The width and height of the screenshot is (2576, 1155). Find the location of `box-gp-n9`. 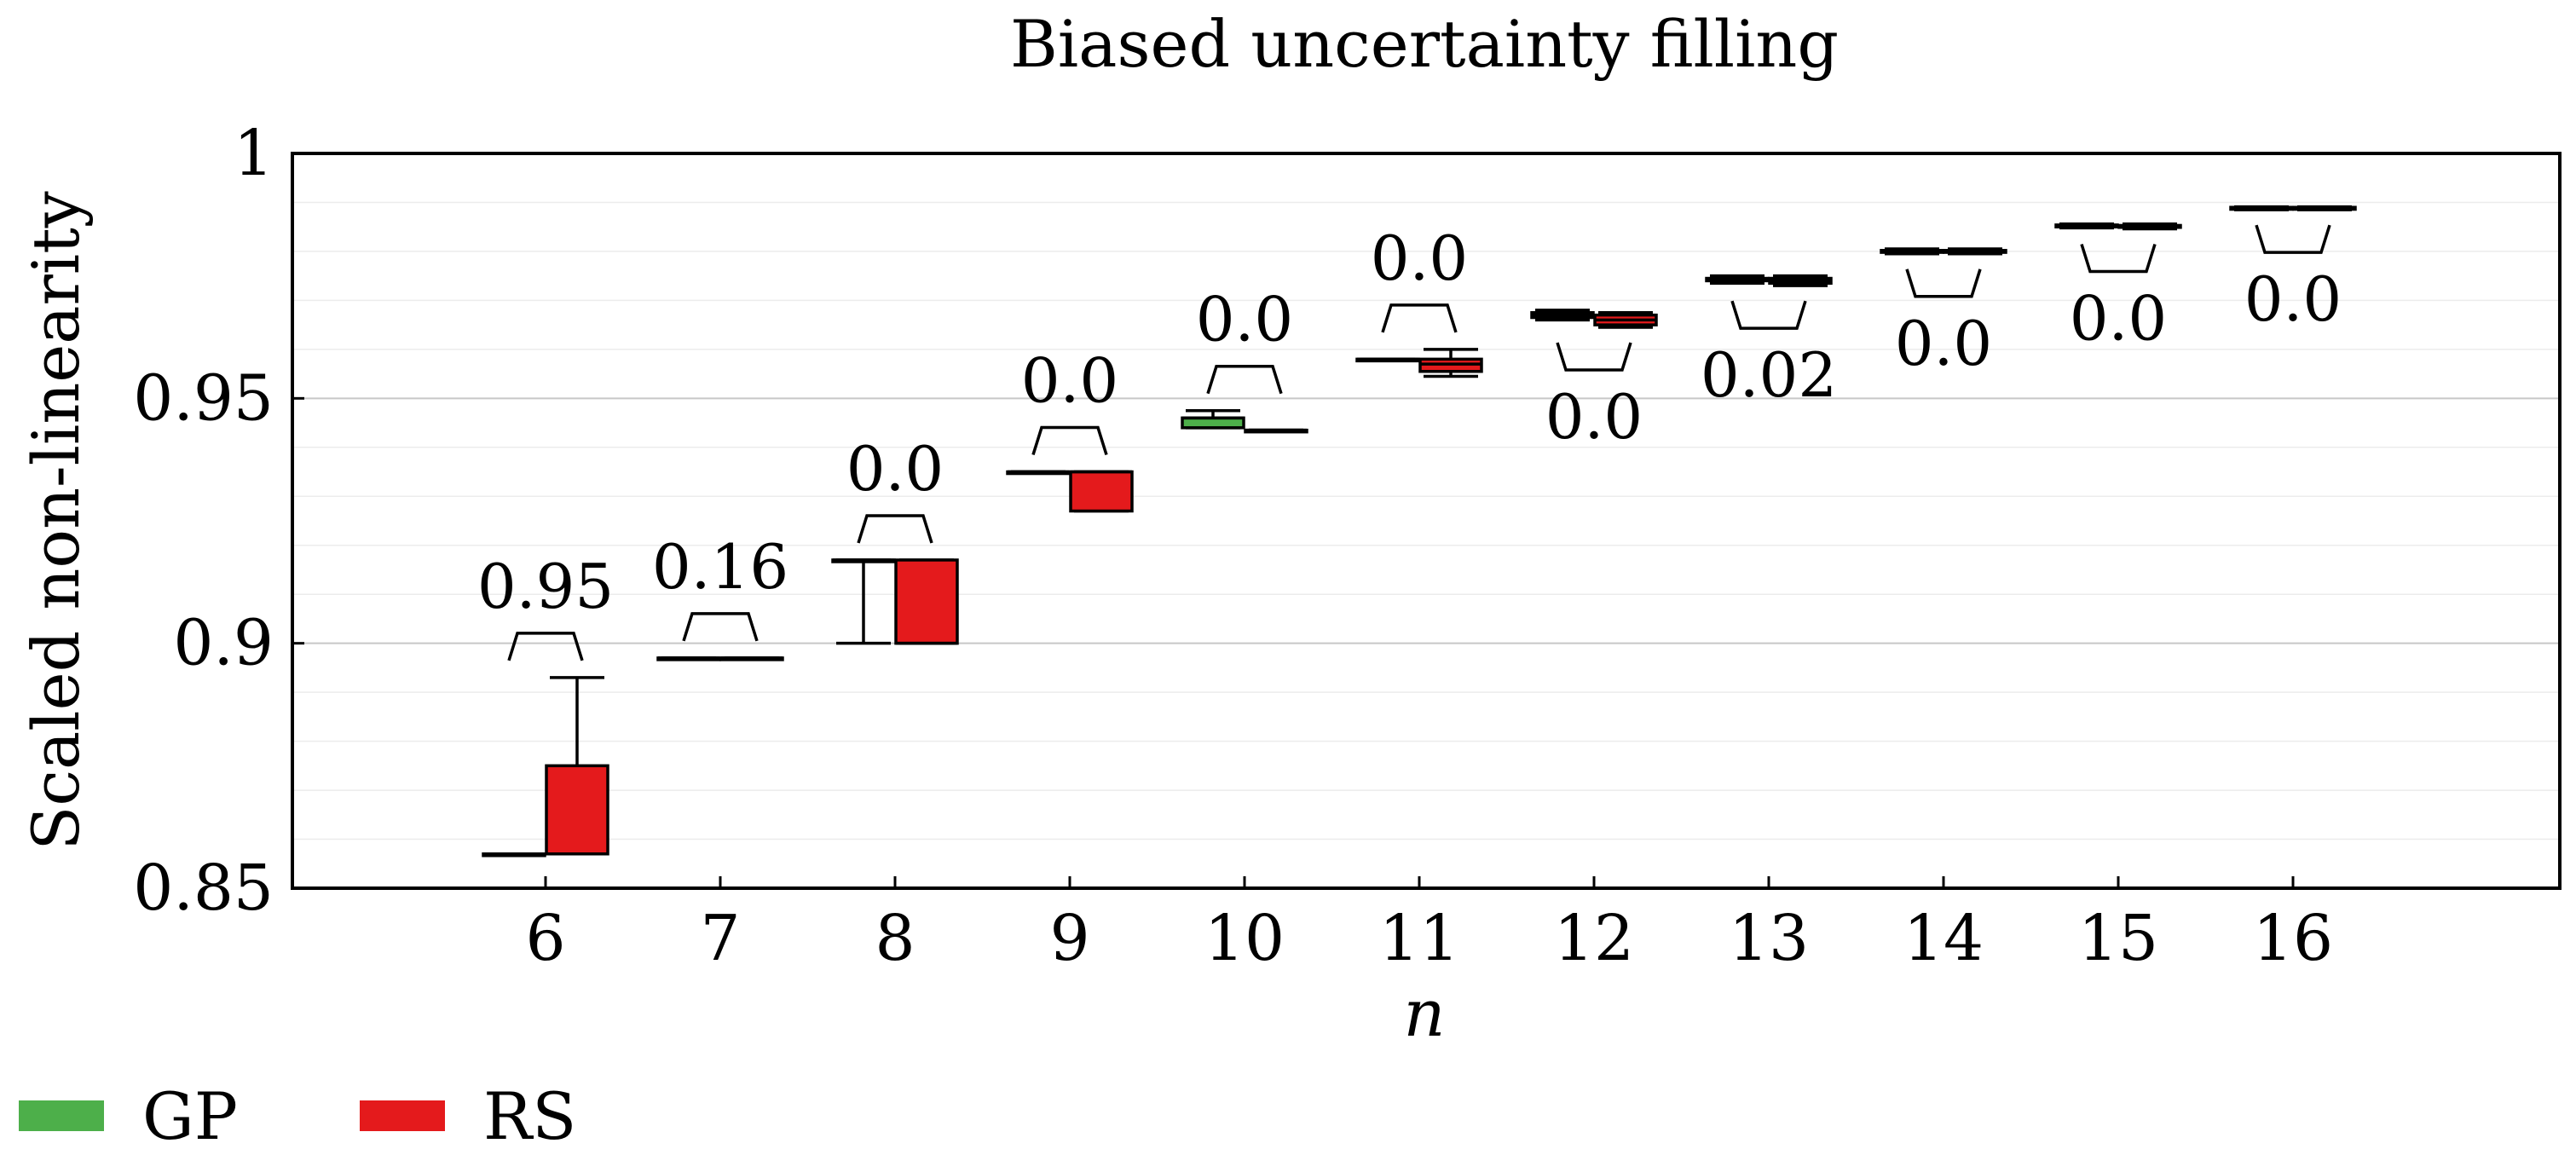

box-gp-n9 is located at coordinates (1038, 473).